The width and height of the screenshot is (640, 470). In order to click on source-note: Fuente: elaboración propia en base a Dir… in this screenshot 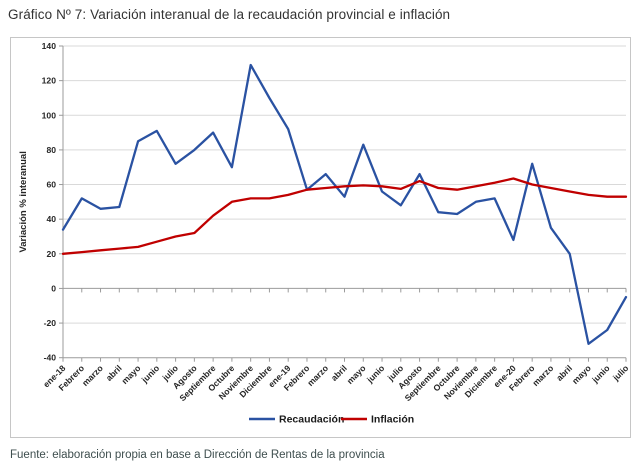, I will do `click(197, 455)`.